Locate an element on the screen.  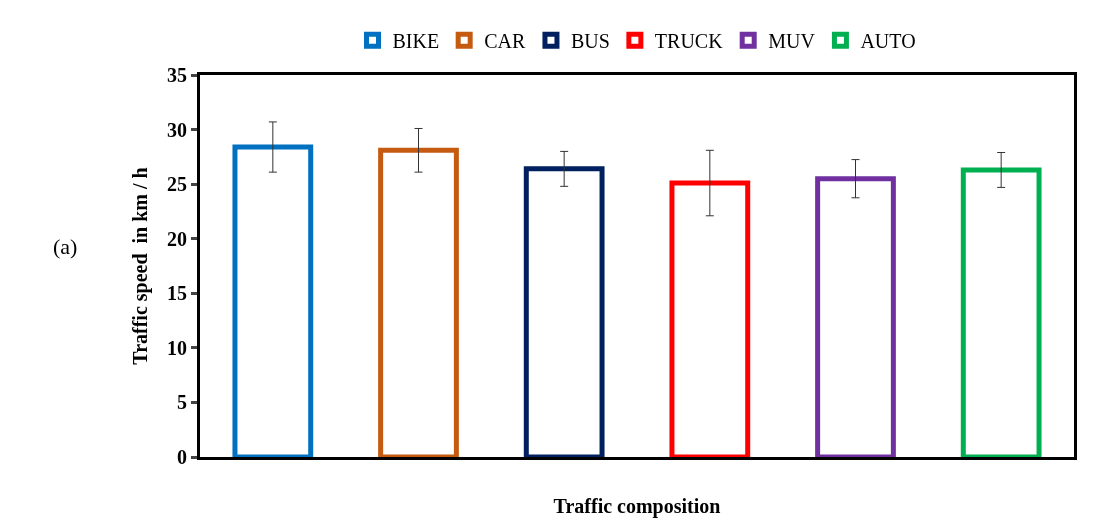
y-tick-label: 25 is located at coordinates (177, 184).